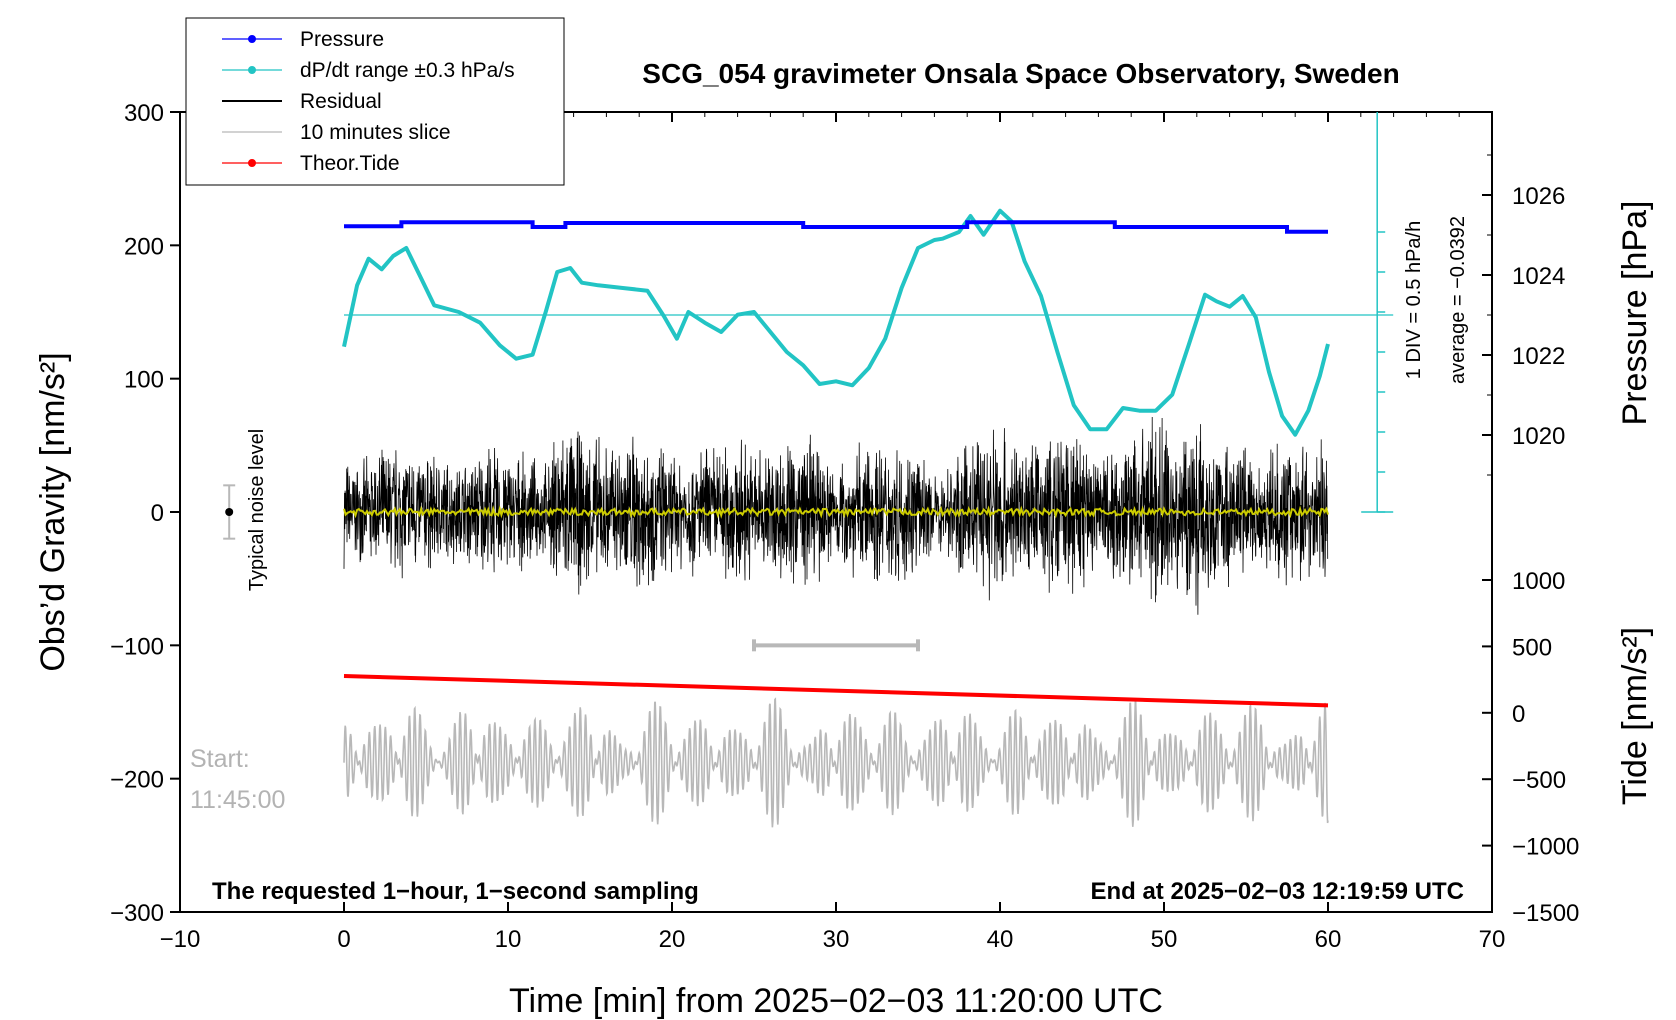 This screenshot has height=1020, width=1676. I want to click on y-tick-label: −100, so click(137, 646).